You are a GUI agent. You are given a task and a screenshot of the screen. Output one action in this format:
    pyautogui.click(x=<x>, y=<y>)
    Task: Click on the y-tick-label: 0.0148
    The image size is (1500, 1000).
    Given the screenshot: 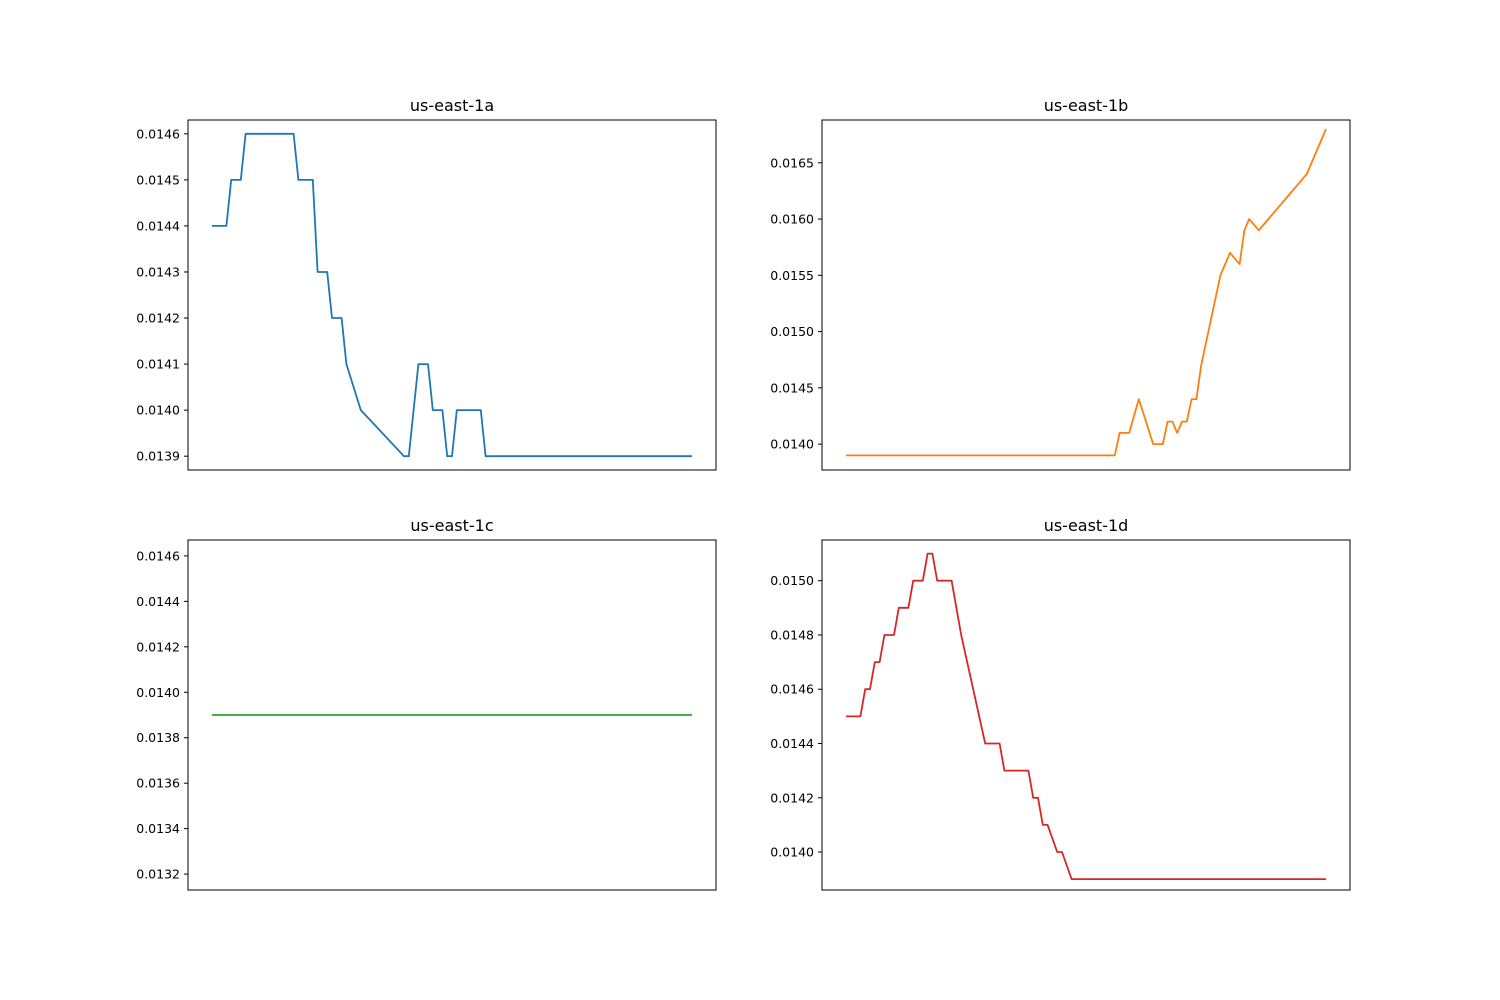 What is the action you would take?
    pyautogui.click(x=792, y=634)
    